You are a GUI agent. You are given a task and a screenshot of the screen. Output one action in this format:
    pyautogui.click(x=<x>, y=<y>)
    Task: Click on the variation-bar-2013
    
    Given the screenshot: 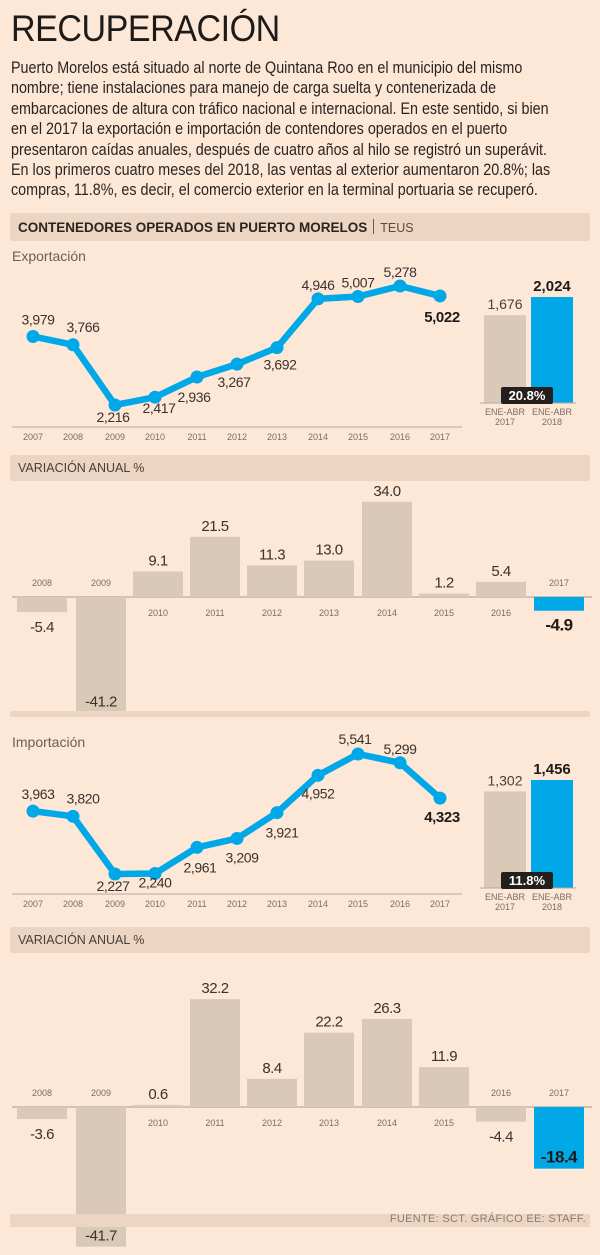 What is the action you would take?
    pyautogui.click(x=329, y=578)
    